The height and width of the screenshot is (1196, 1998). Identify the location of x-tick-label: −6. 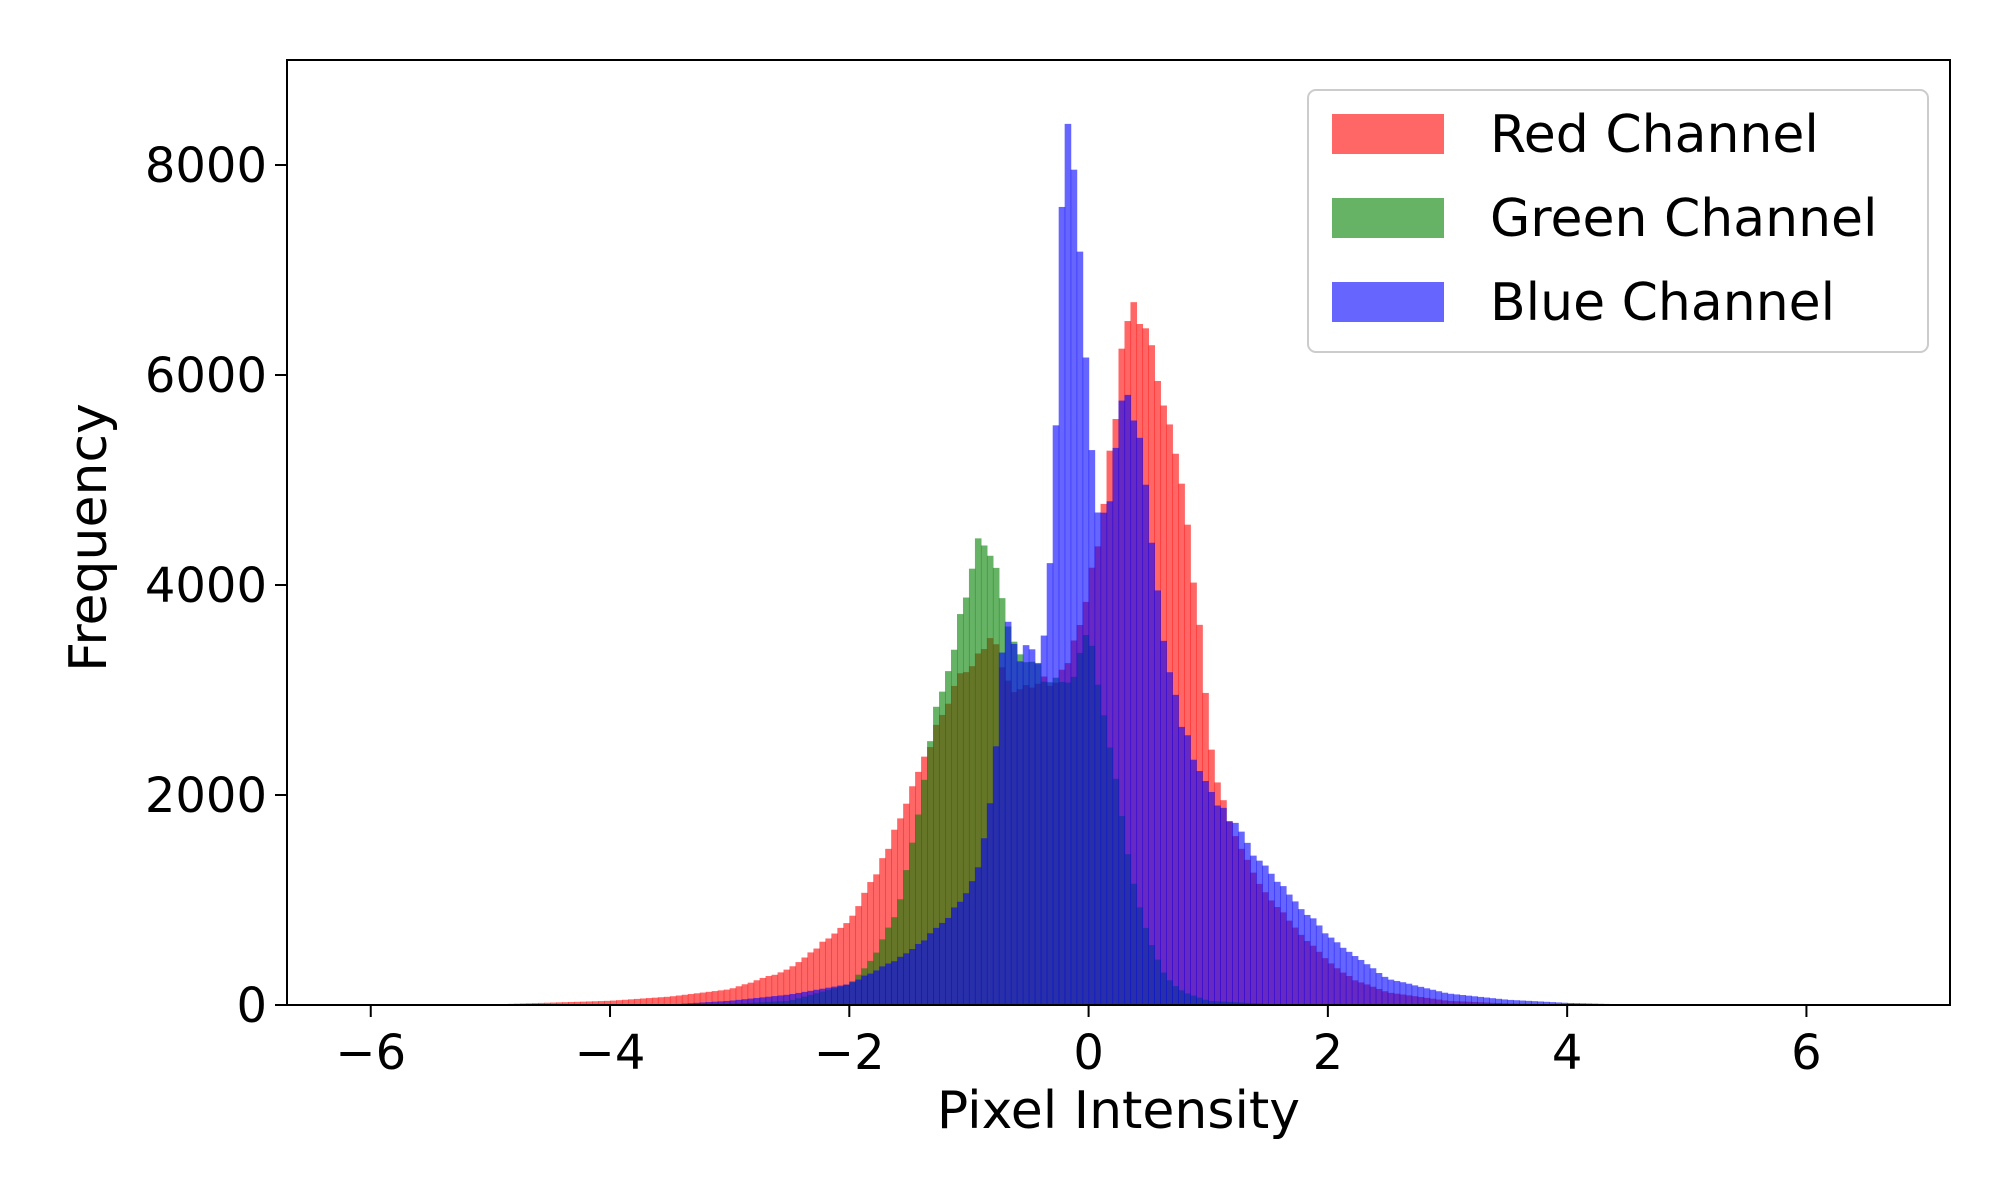
(370, 1053).